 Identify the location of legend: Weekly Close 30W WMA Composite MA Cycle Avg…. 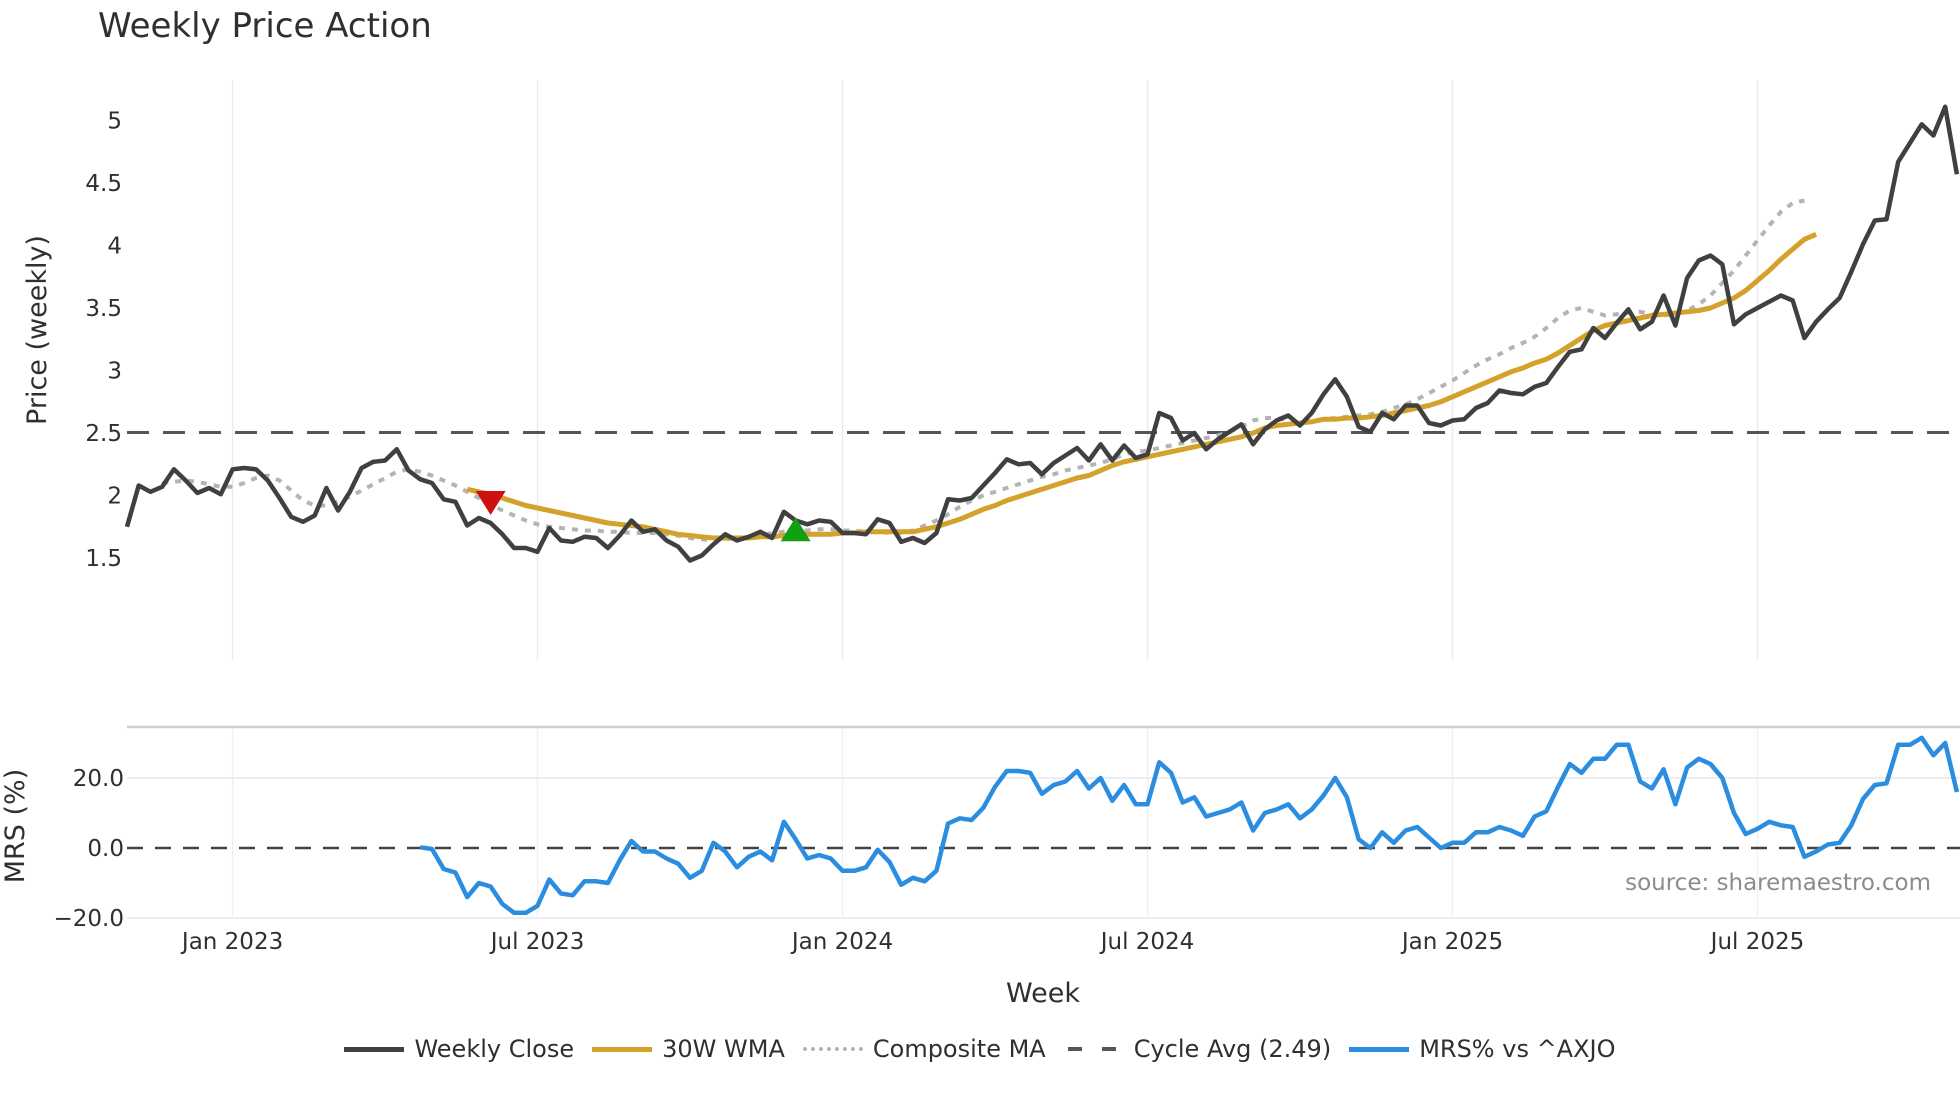
(980, 1049).